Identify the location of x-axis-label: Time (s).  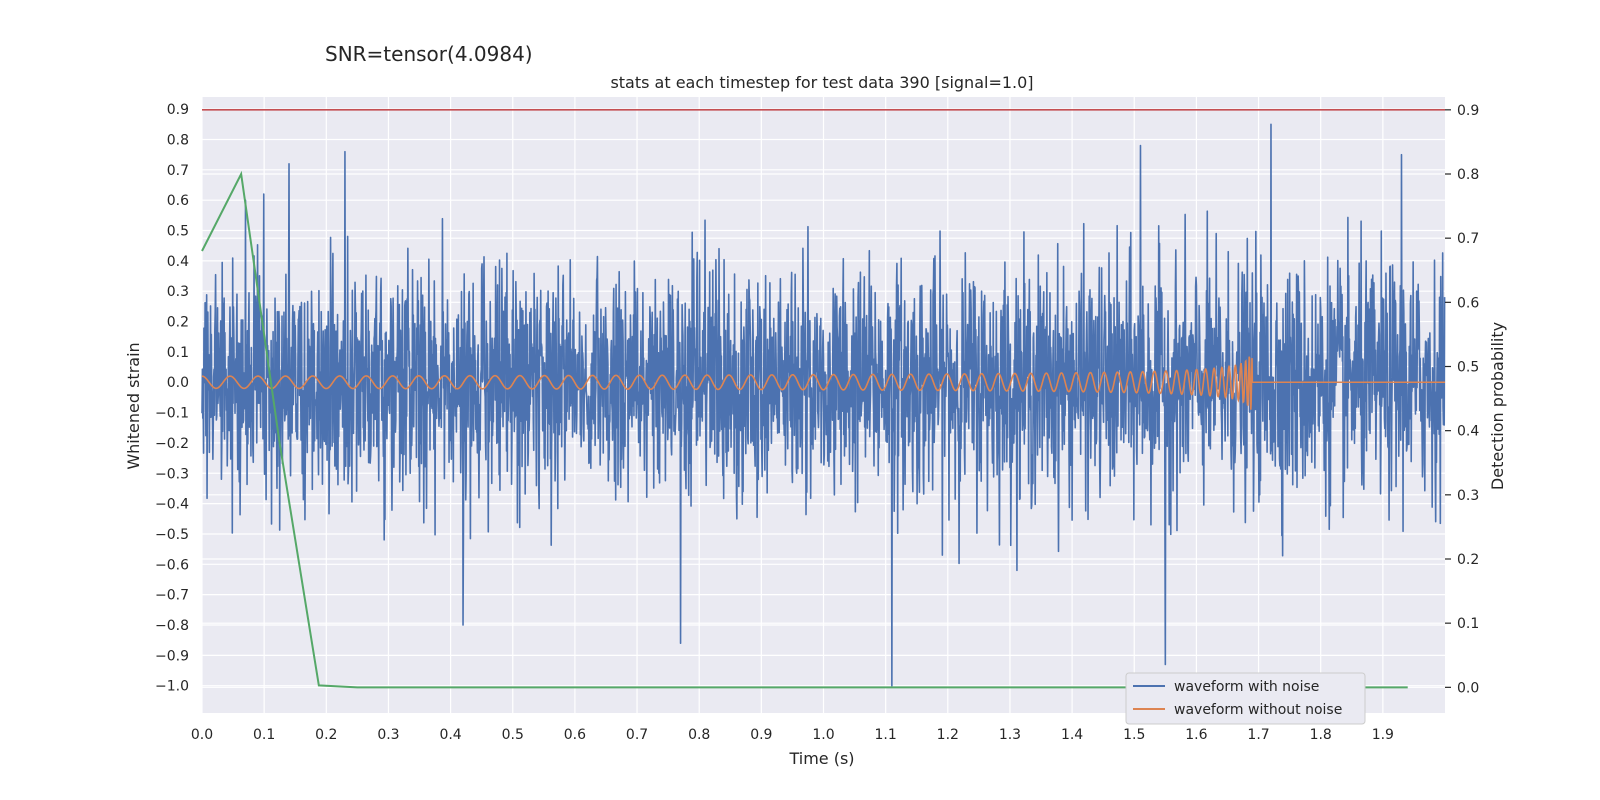
(821, 758).